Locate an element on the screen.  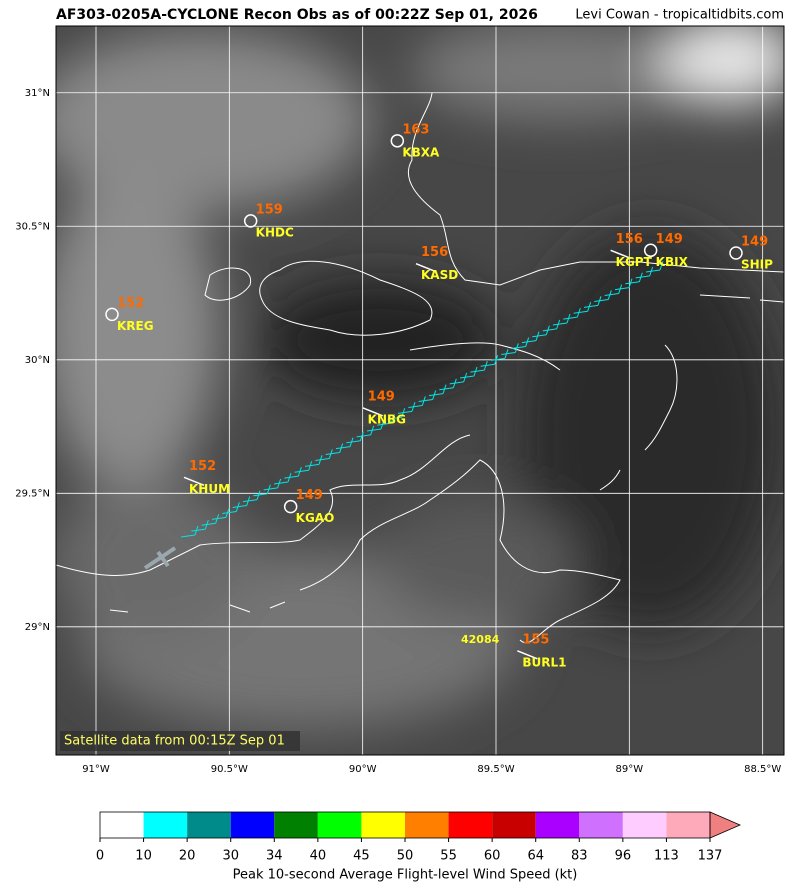
note-box is located at coordinates (180, 741).